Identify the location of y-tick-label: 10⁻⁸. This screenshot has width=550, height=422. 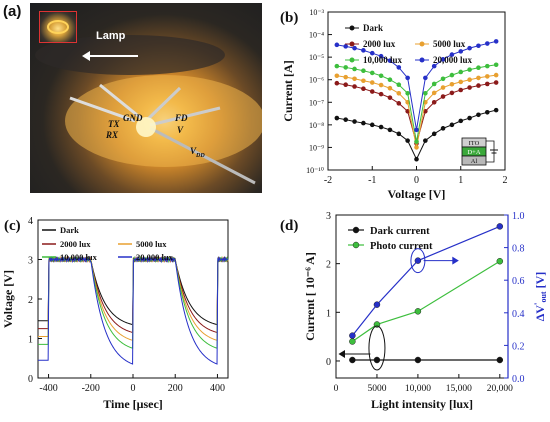
(316, 125).